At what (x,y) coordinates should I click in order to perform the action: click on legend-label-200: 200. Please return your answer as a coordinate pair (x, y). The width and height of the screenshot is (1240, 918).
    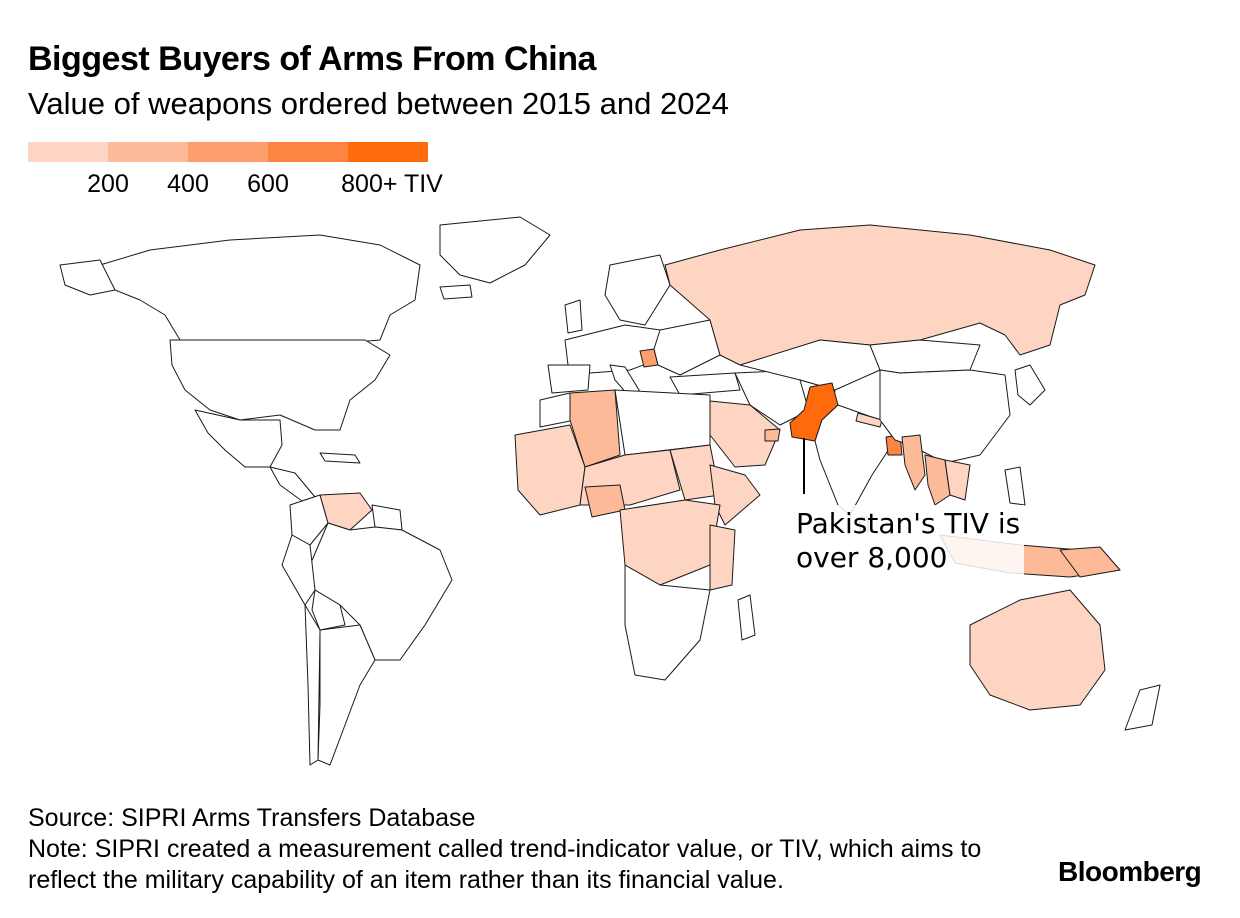
    Looking at the image, I should click on (108, 184).